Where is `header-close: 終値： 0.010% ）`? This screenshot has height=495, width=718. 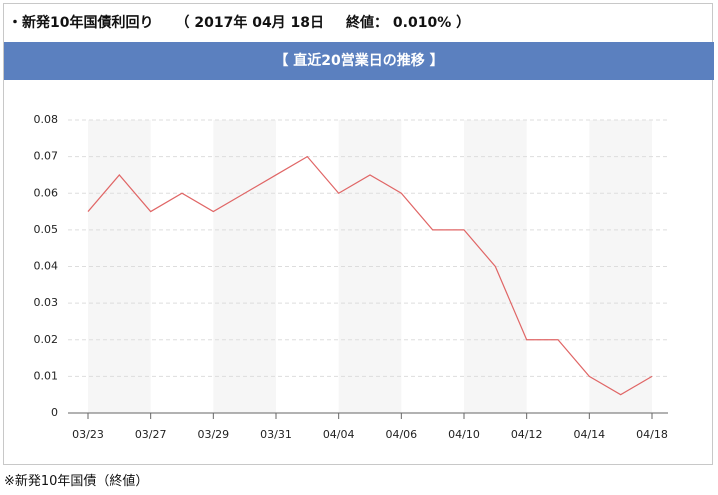 header-close: 終値： 0.010% ） is located at coordinates (408, 23).